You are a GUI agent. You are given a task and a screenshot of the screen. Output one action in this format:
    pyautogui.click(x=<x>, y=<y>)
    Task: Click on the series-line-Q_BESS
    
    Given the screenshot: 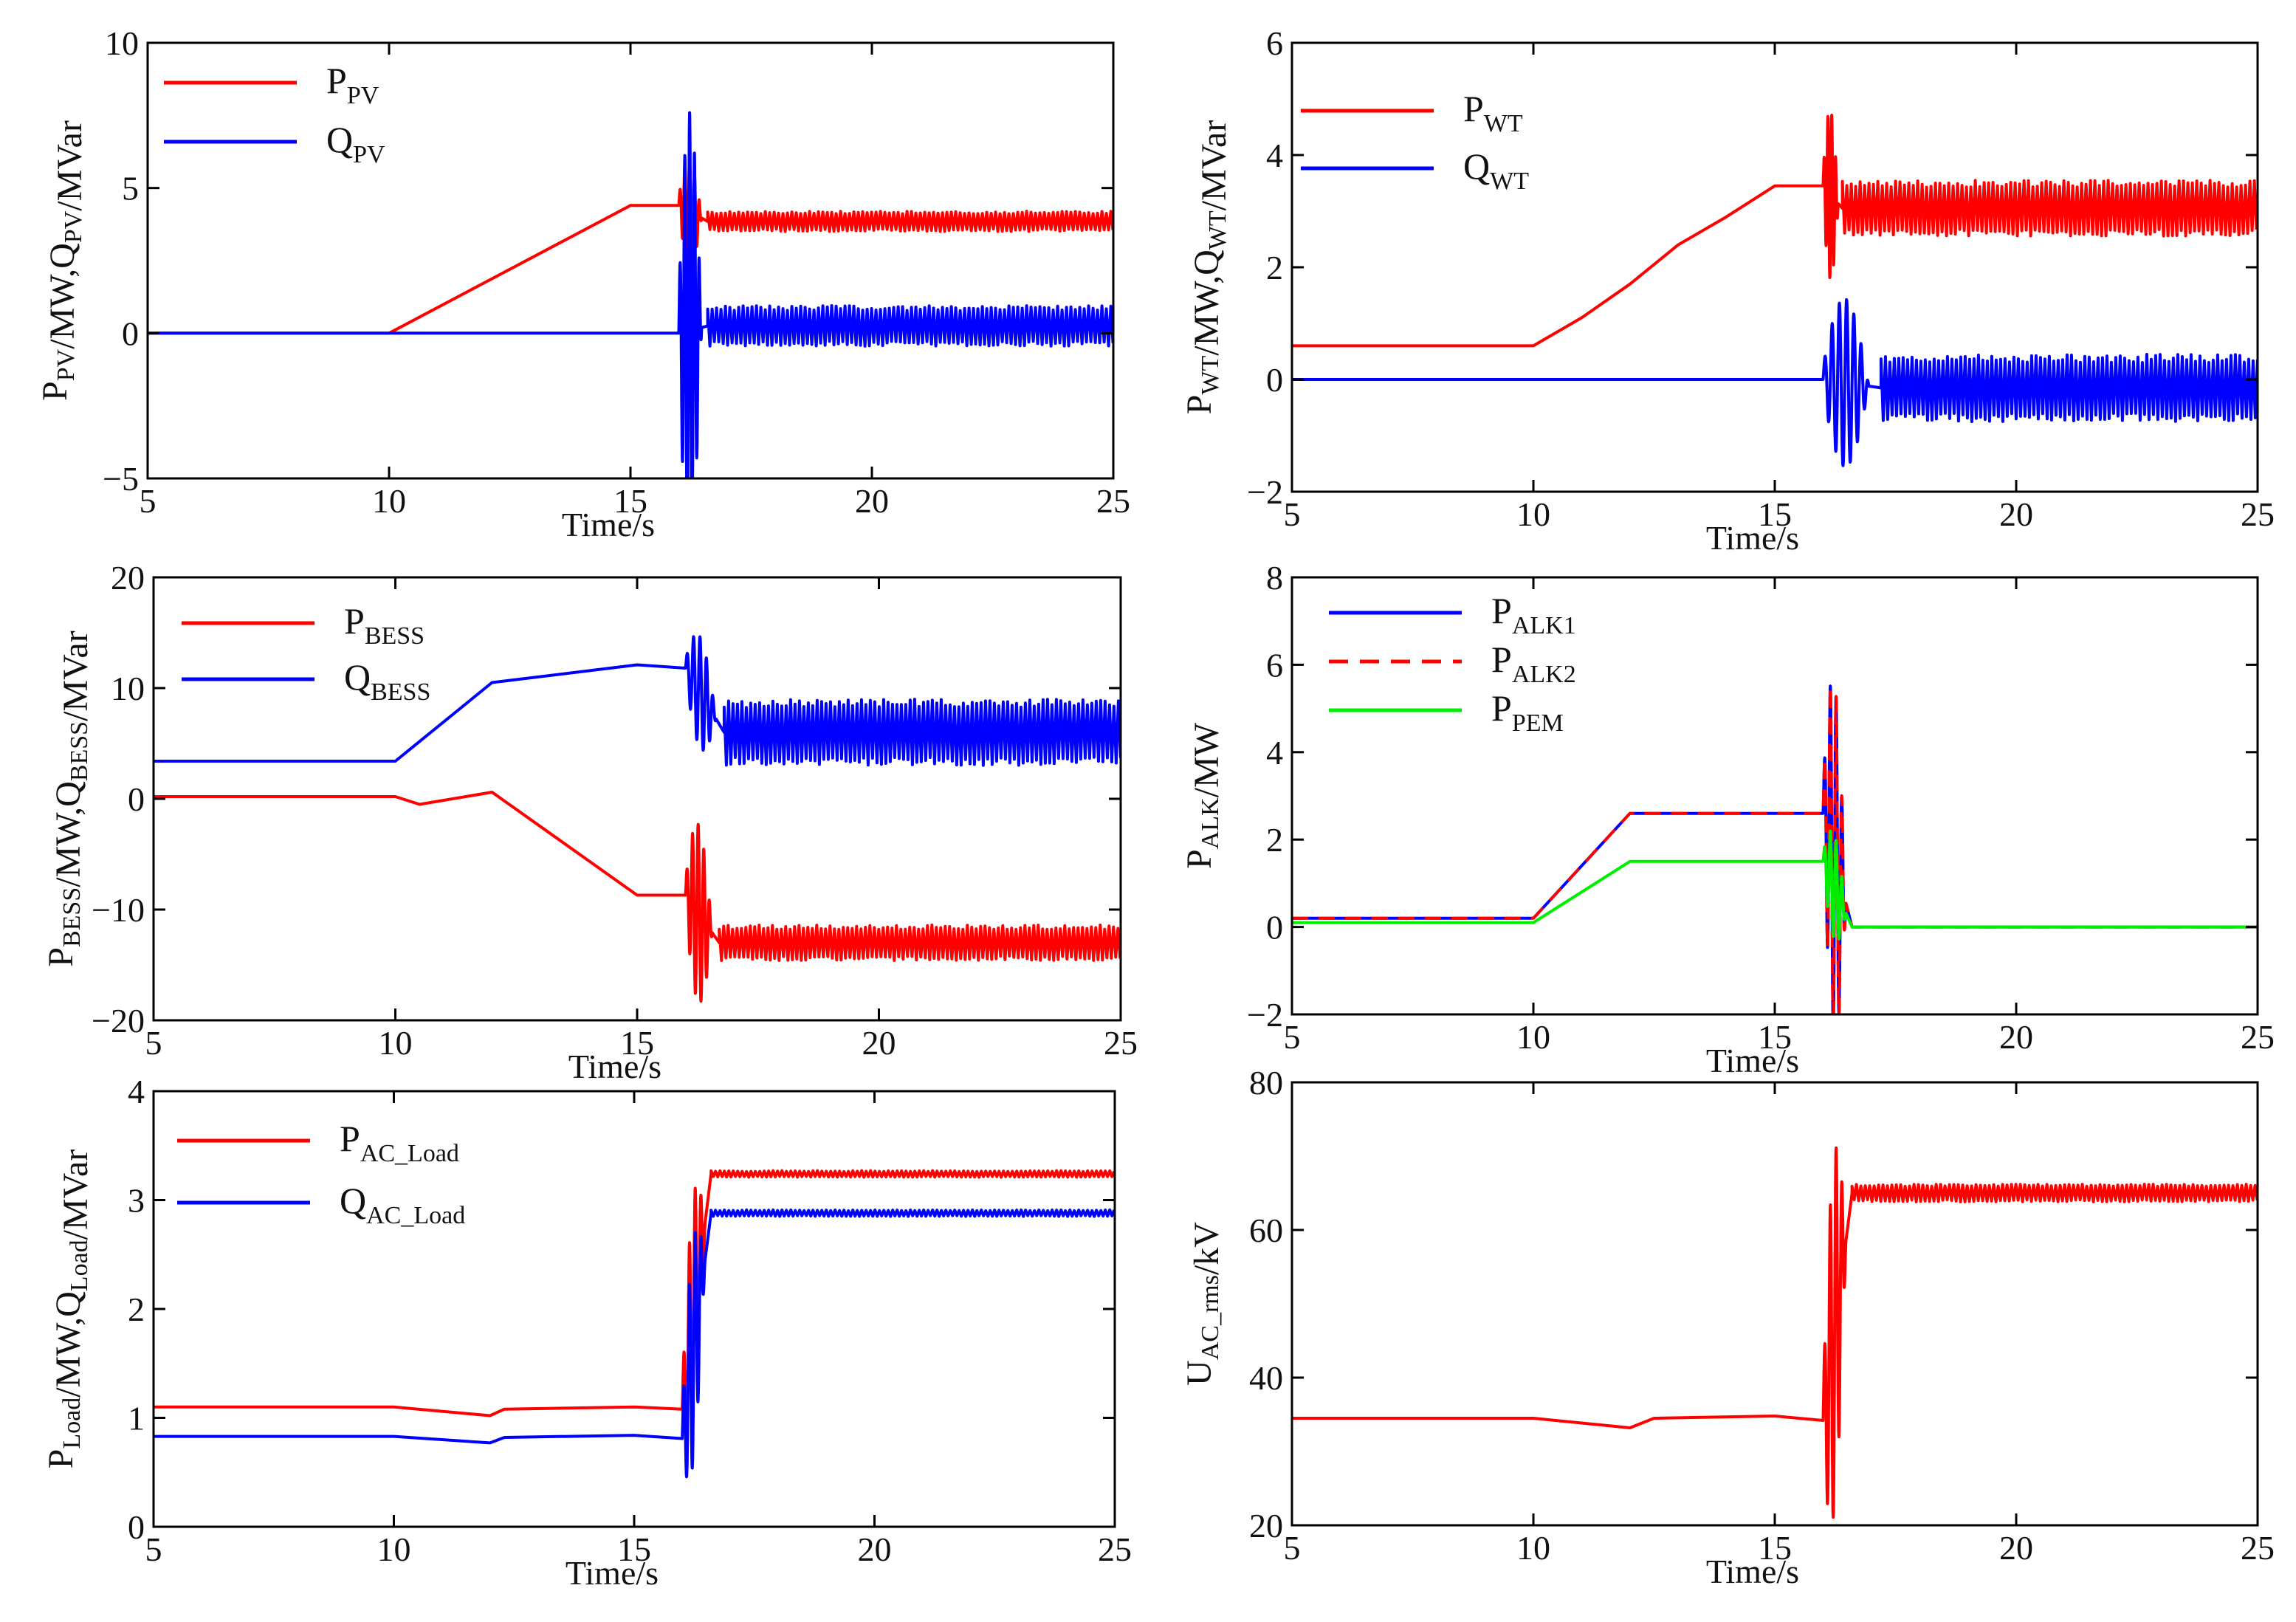 What is the action you would take?
    pyautogui.click(x=637, y=701)
    